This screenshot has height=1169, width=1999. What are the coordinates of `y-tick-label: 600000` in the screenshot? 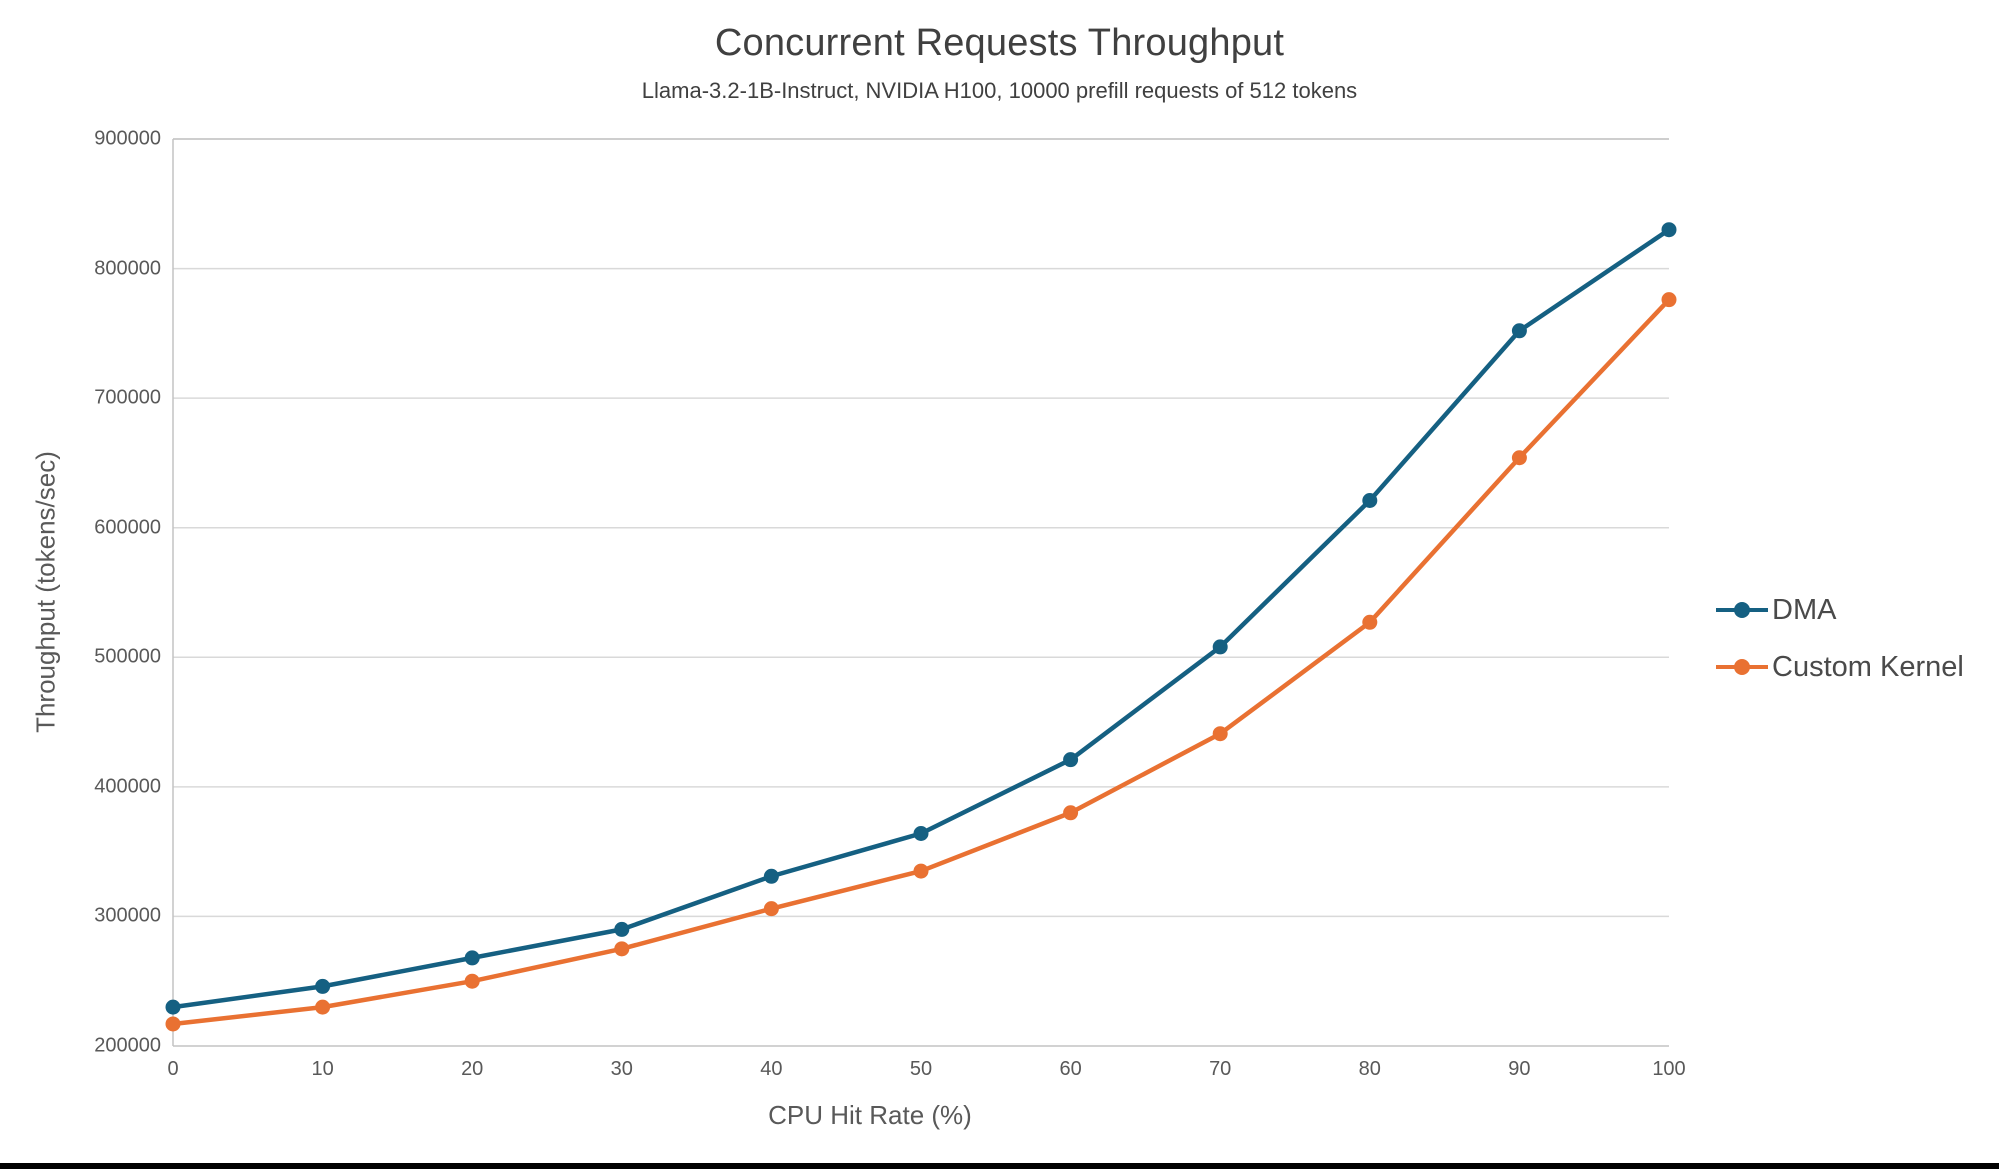 It's located at (127, 527).